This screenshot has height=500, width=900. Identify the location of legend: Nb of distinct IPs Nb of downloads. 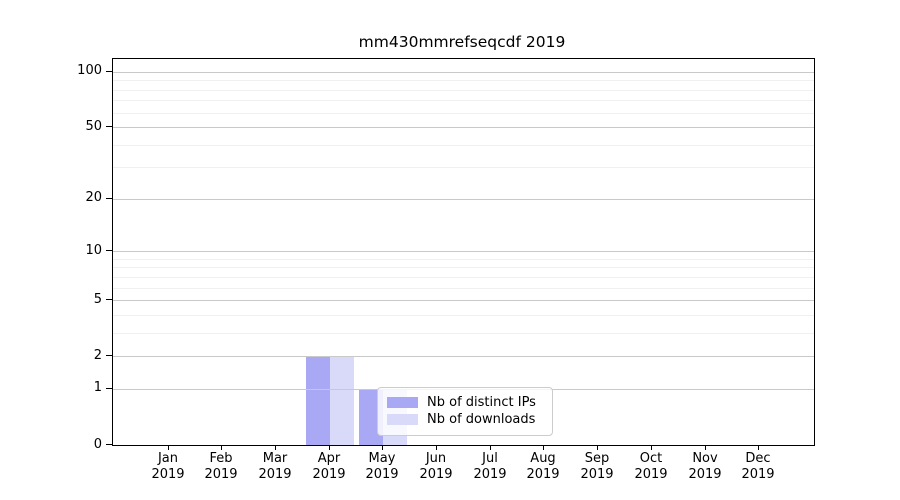
(465, 411).